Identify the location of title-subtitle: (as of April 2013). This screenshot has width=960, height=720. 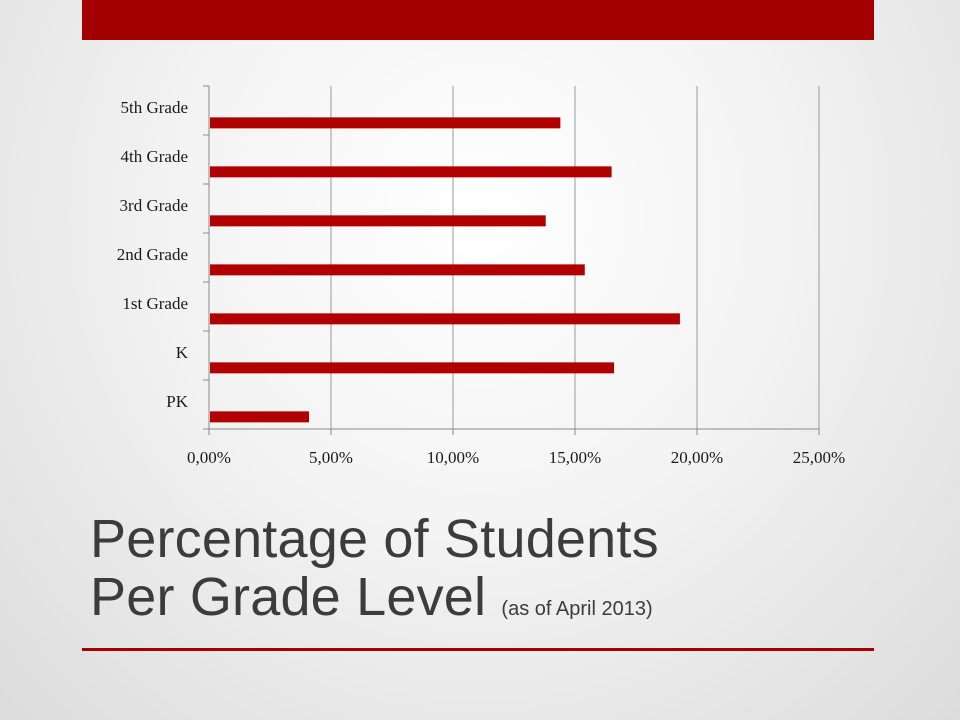
(577, 609).